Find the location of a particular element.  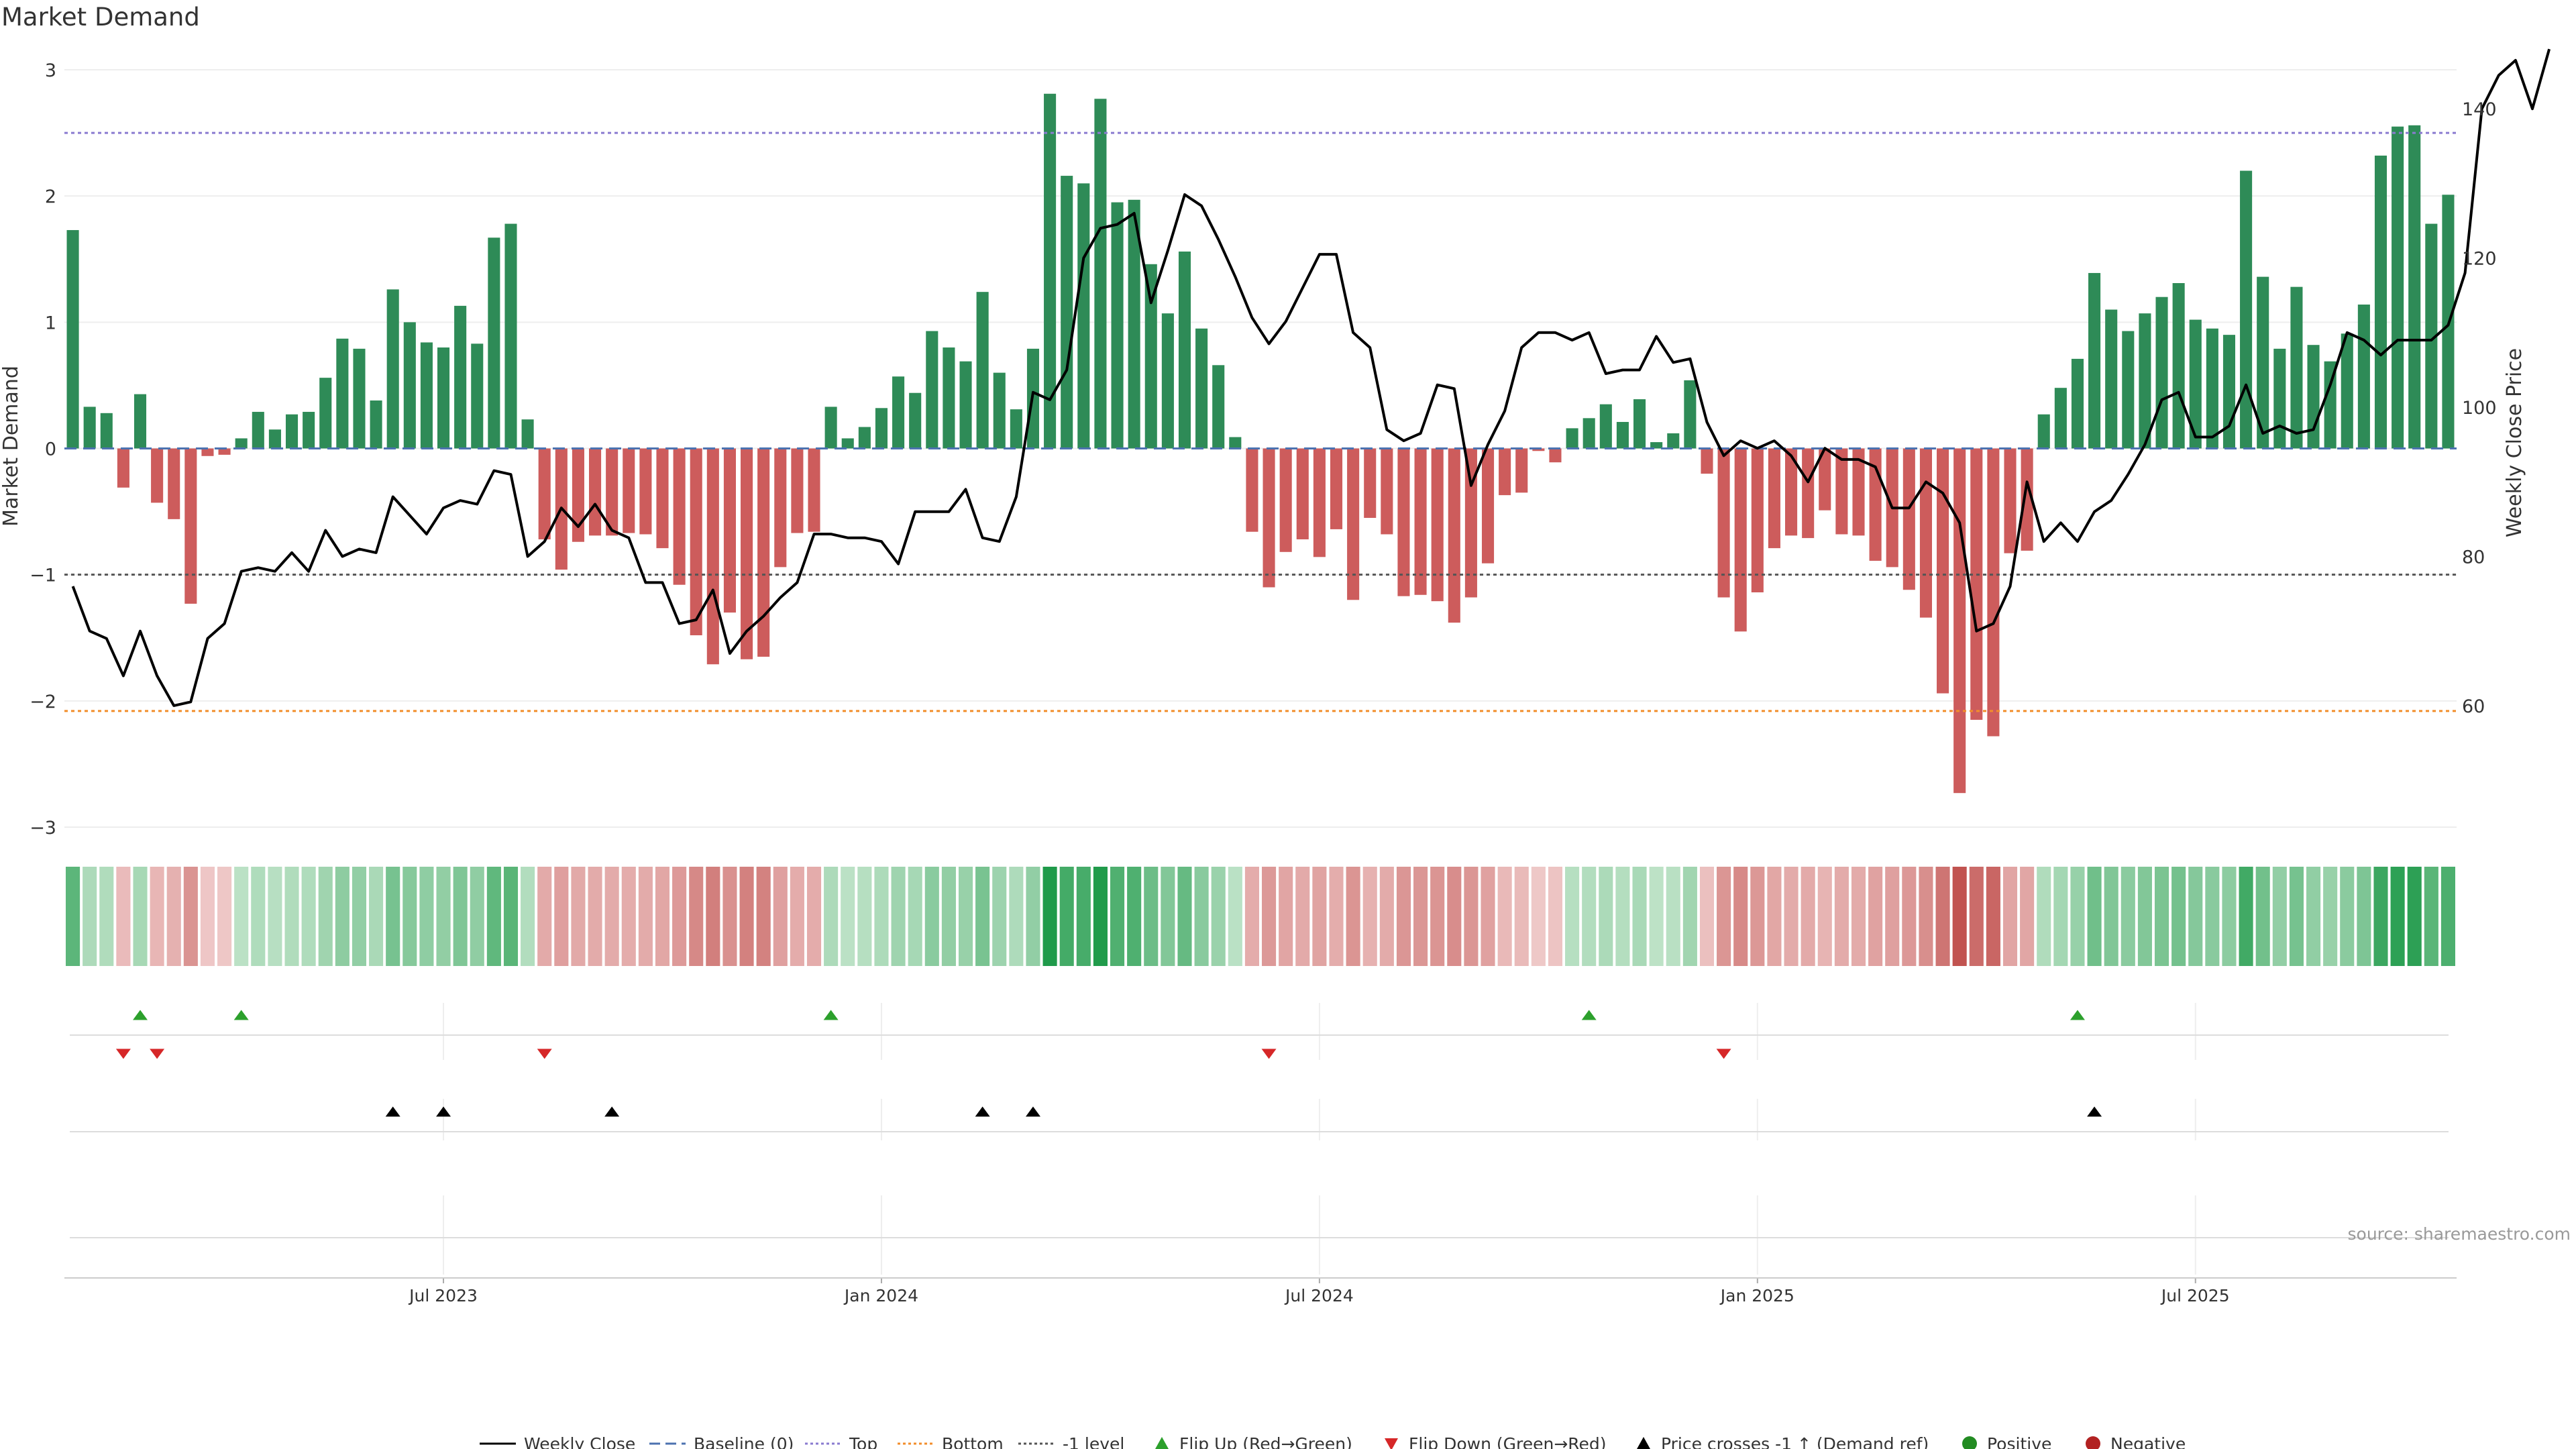

flip-up-marker is located at coordinates (2077, 1015).